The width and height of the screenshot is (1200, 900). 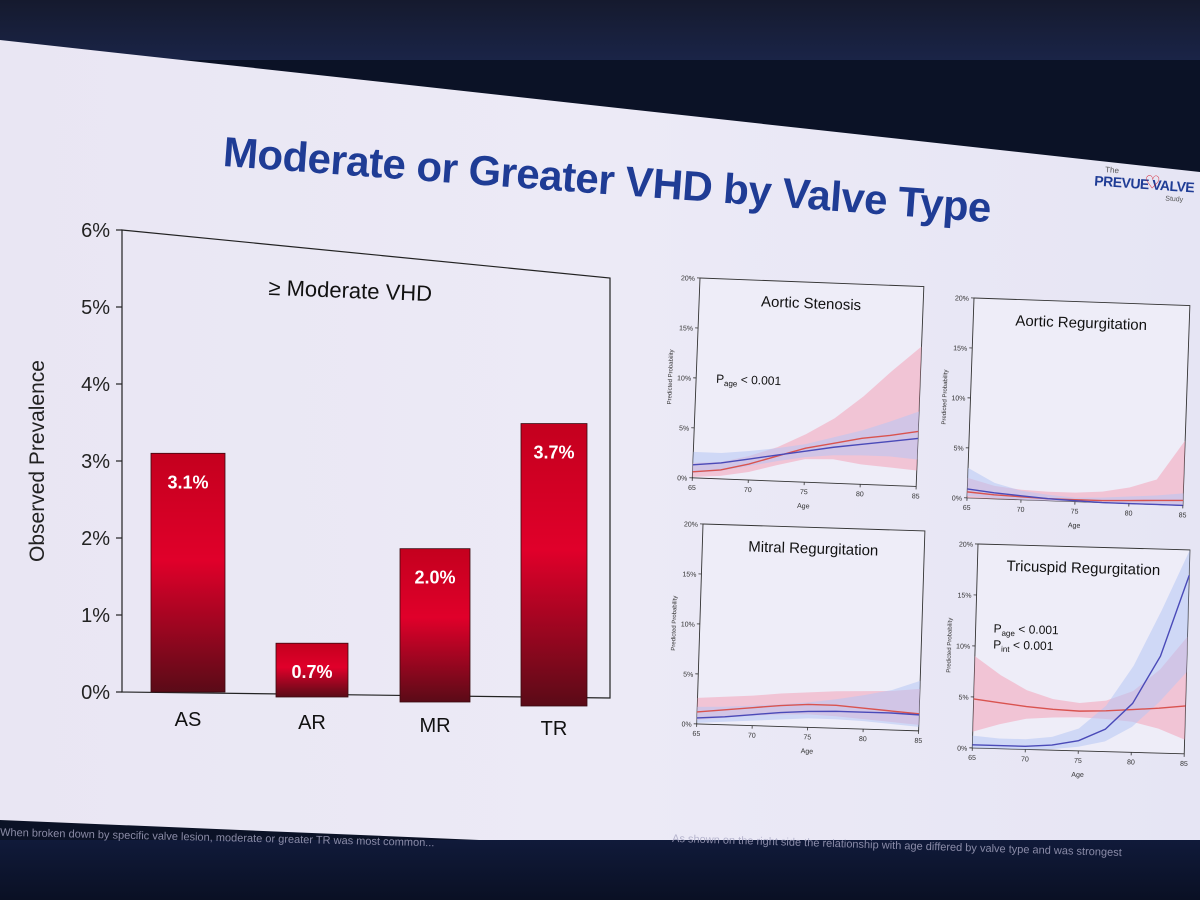 What do you see at coordinates (600, 870) in the screenshot?
I see `screen-bottom-edge` at bounding box center [600, 870].